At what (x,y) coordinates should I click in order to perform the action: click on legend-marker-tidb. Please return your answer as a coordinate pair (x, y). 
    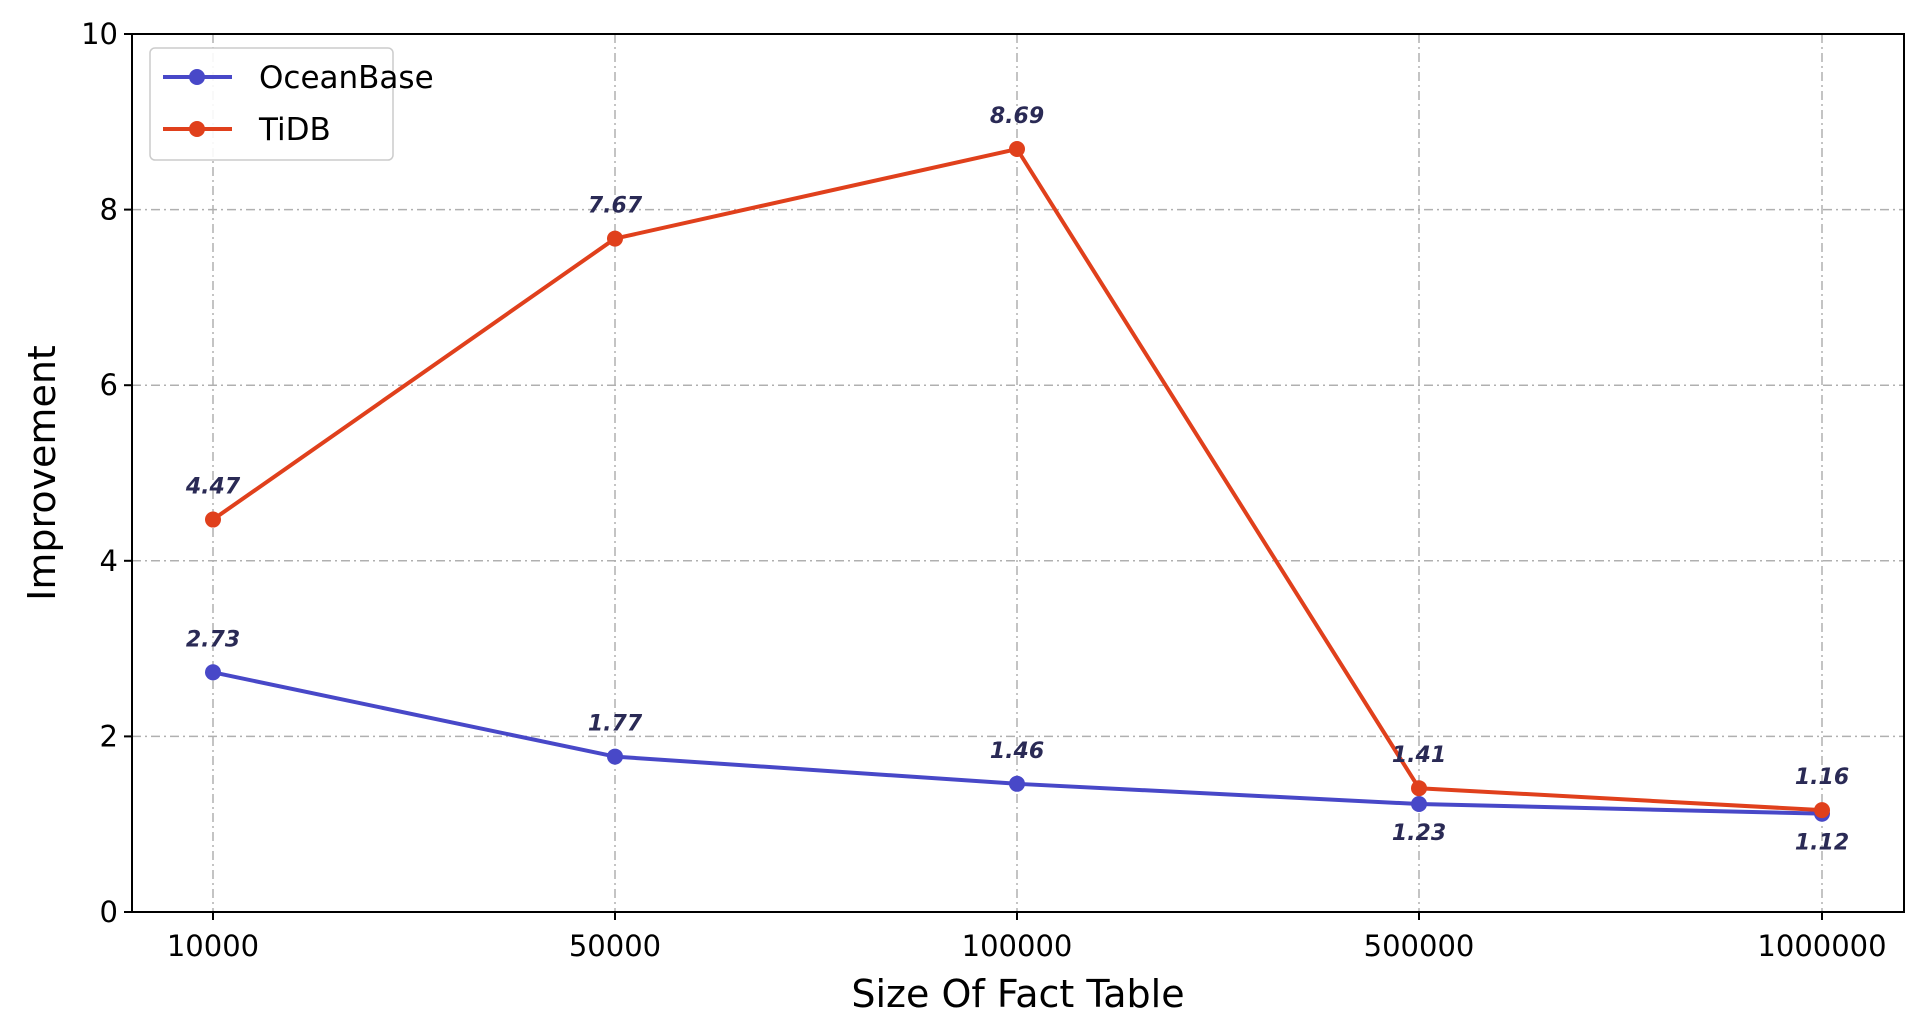
    Looking at the image, I should click on (197, 129).